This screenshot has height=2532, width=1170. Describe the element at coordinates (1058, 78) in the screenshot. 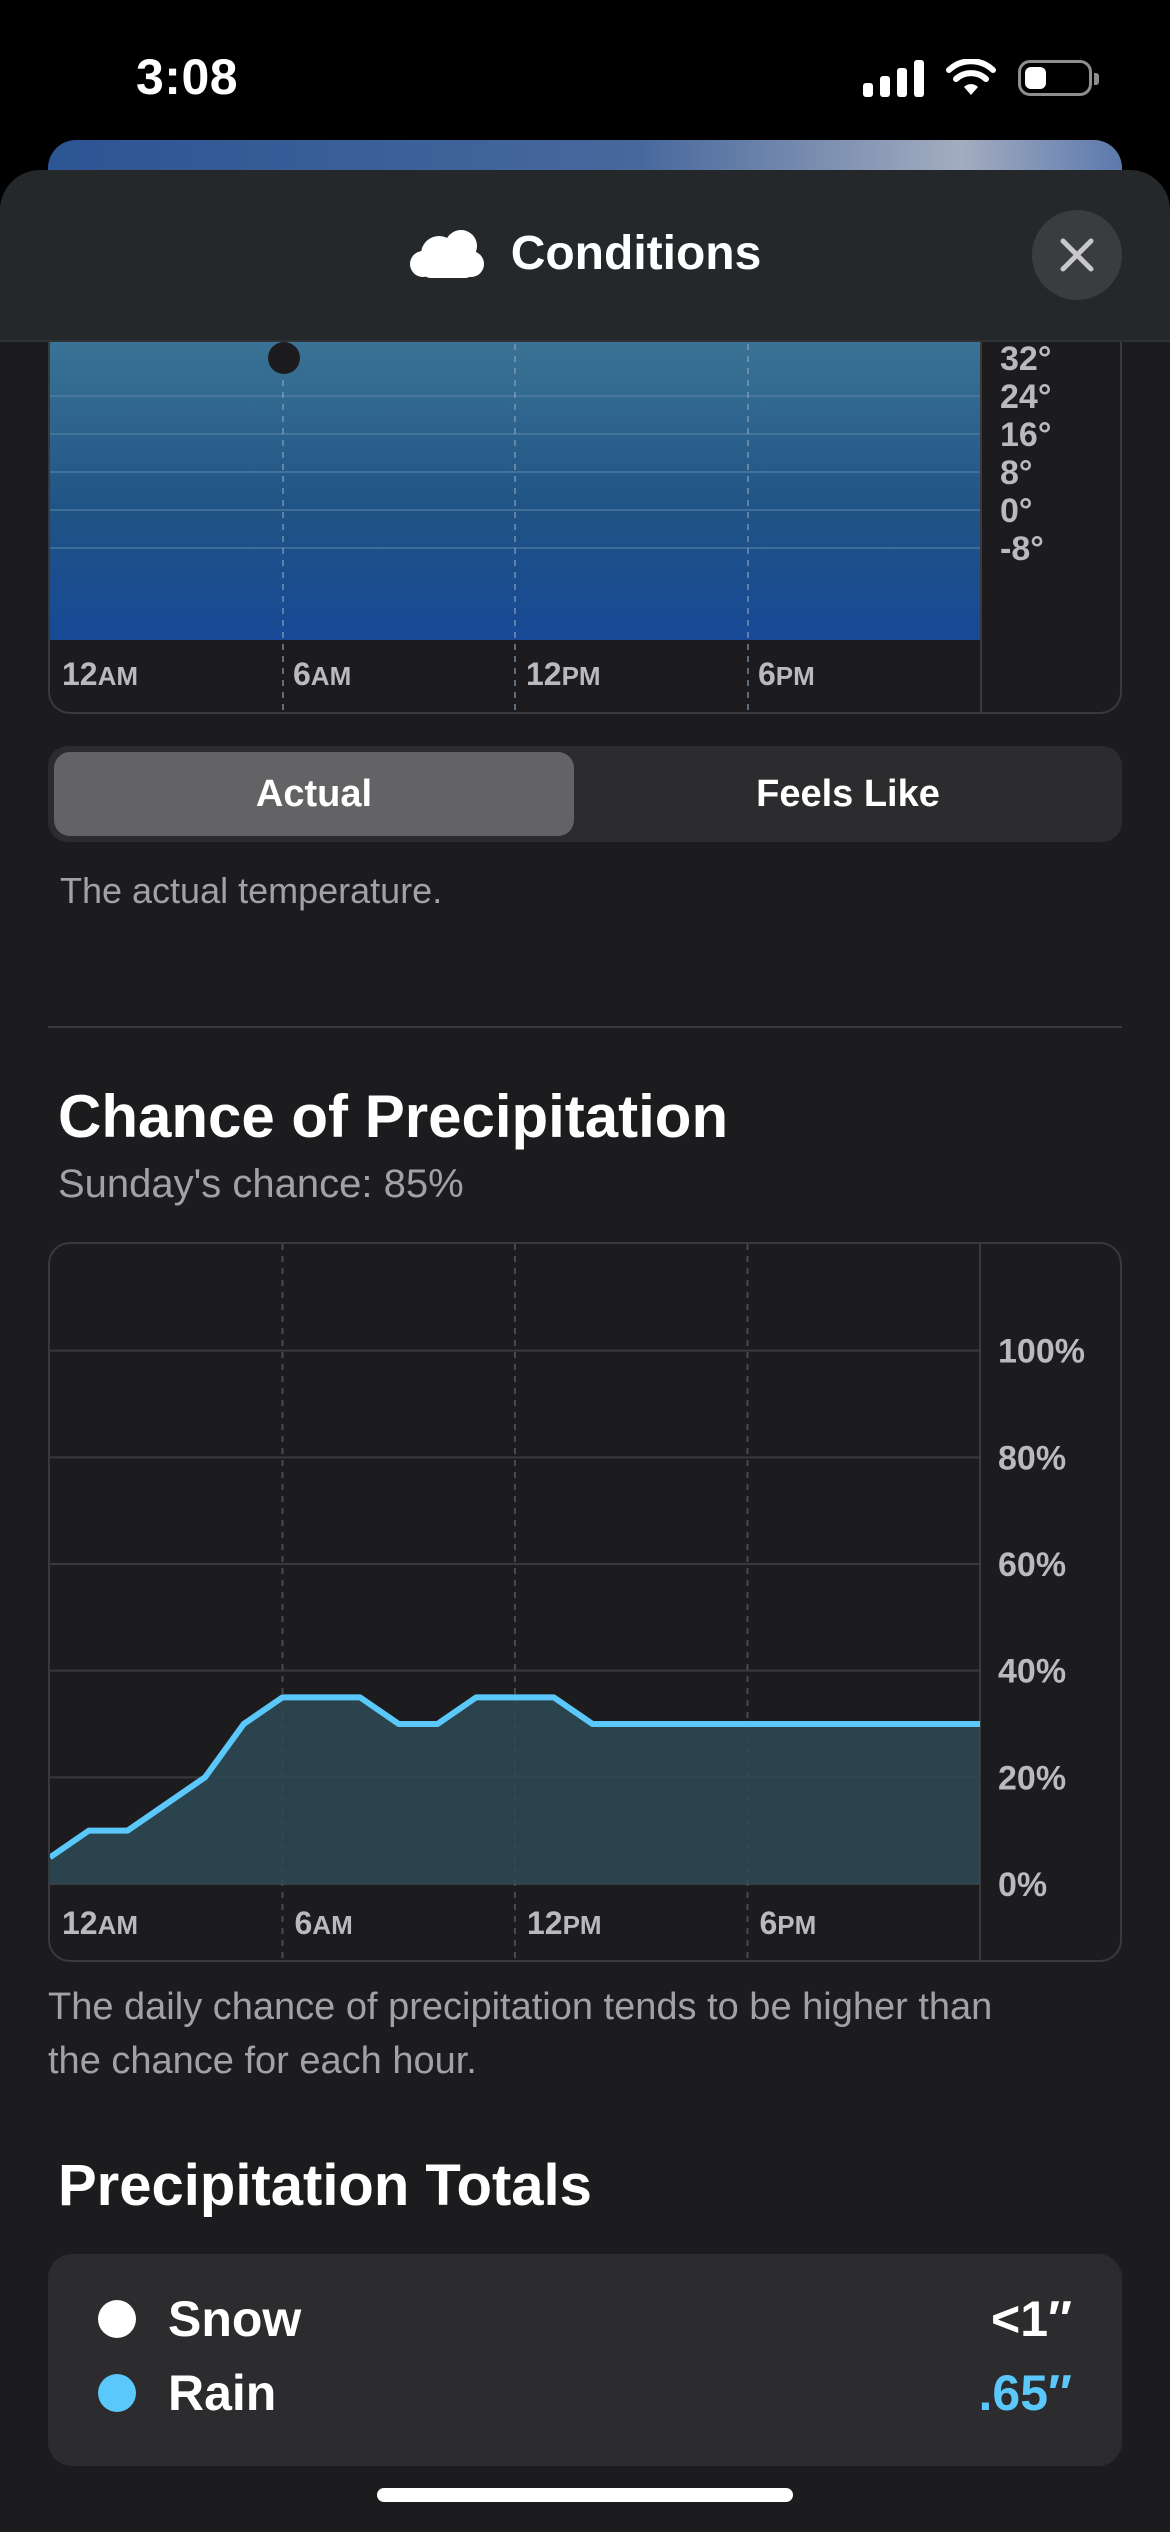

I see `battery-icon` at that location.